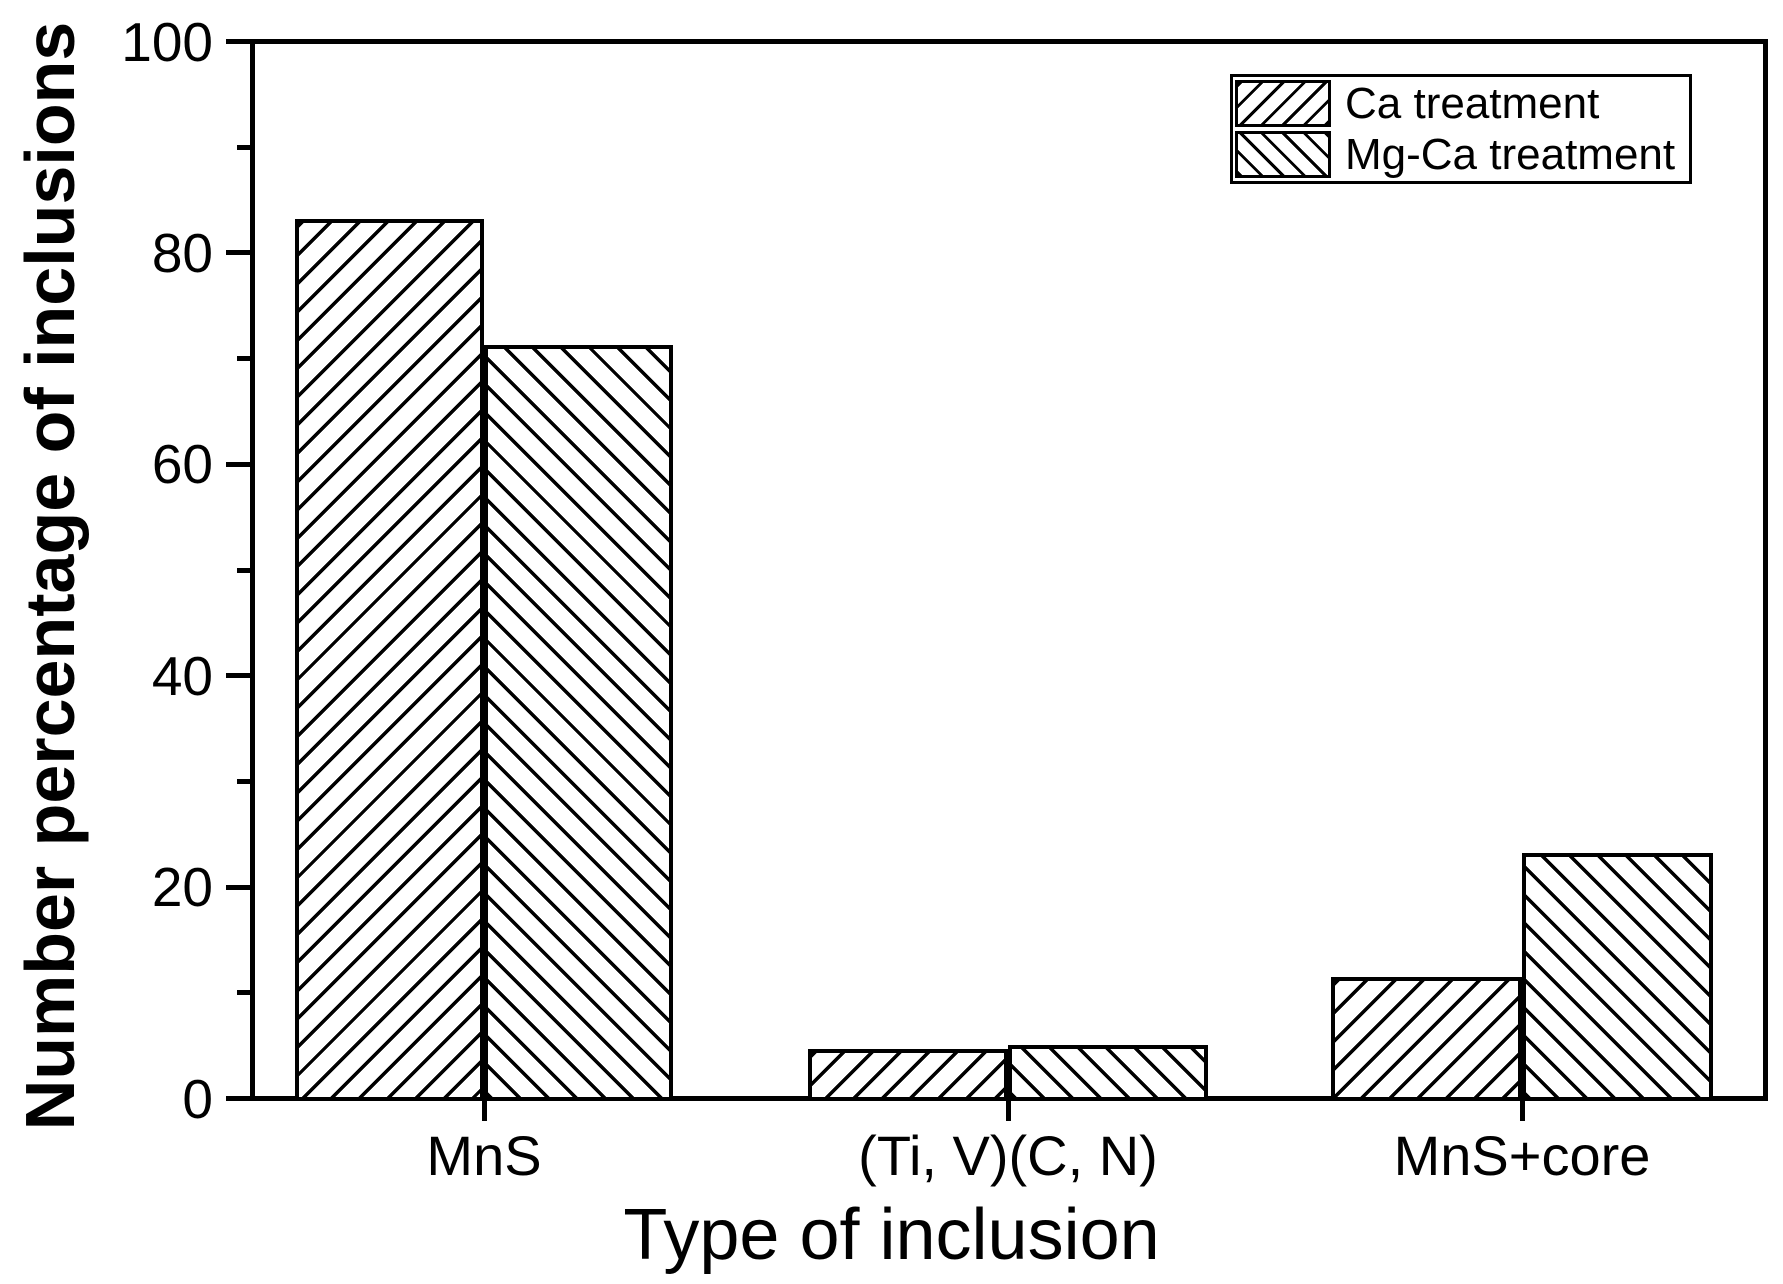  What do you see at coordinates (484, 1111) in the screenshot?
I see `x-tick-mns` at bounding box center [484, 1111].